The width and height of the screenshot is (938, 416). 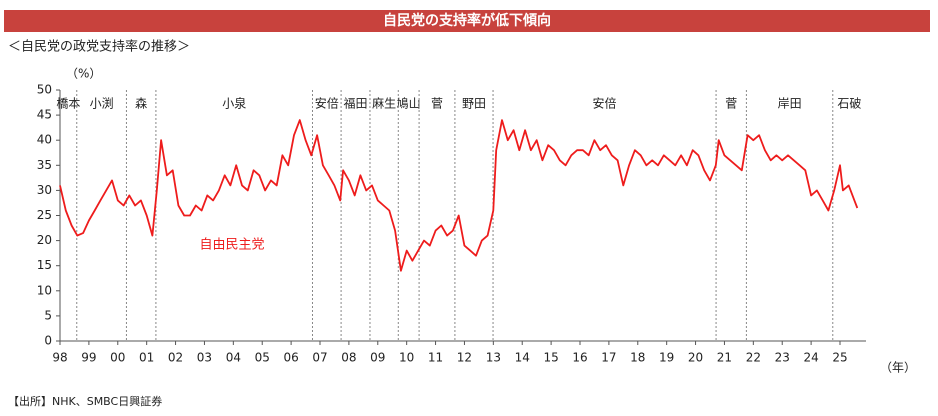 What do you see at coordinates (493, 358) in the screenshot?
I see `x-tick-label: 13` at bounding box center [493, 358].